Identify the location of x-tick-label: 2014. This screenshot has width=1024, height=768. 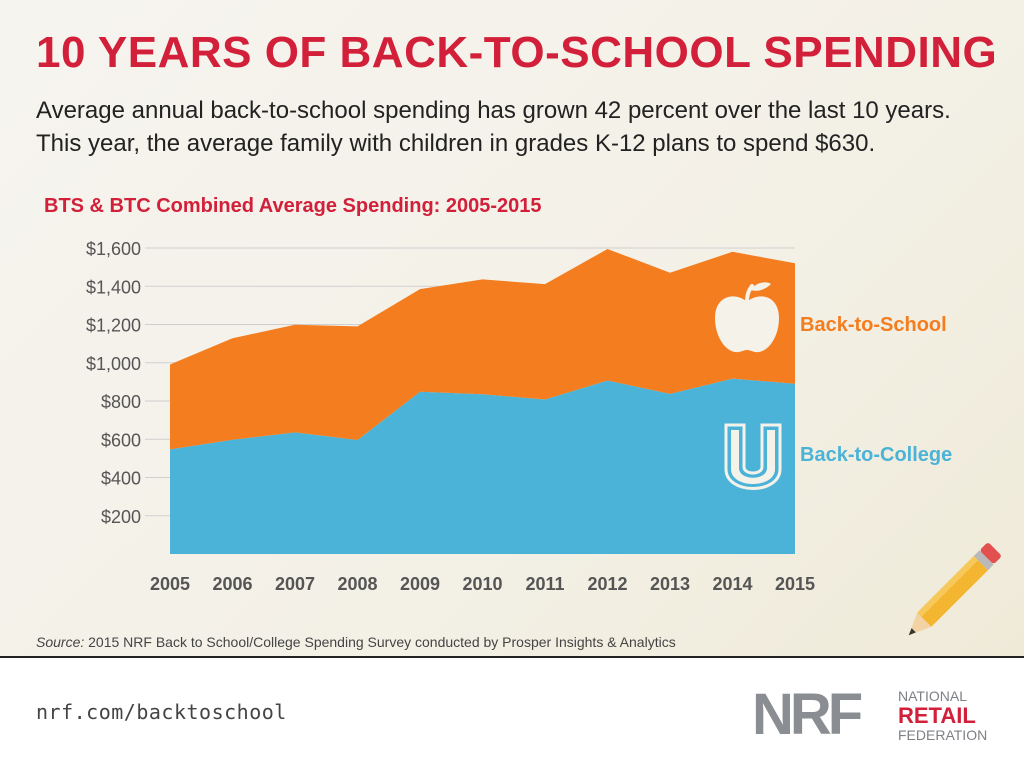
(732, 584).